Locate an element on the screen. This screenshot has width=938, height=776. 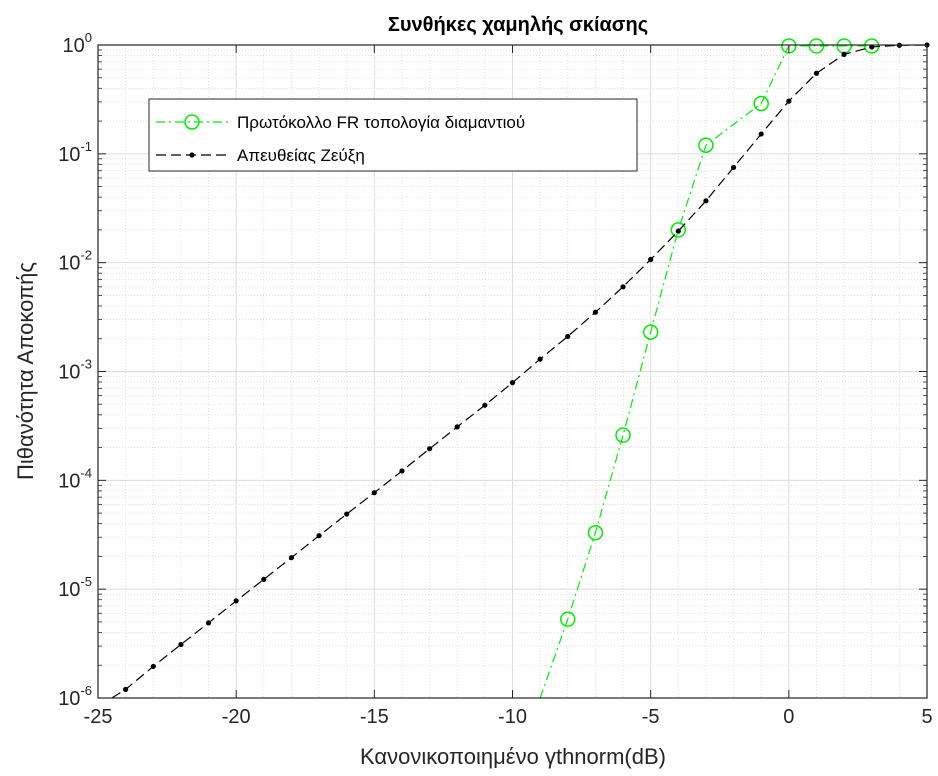
y-tick-label: 10⁻¹ is located at coordinates (75, 152).